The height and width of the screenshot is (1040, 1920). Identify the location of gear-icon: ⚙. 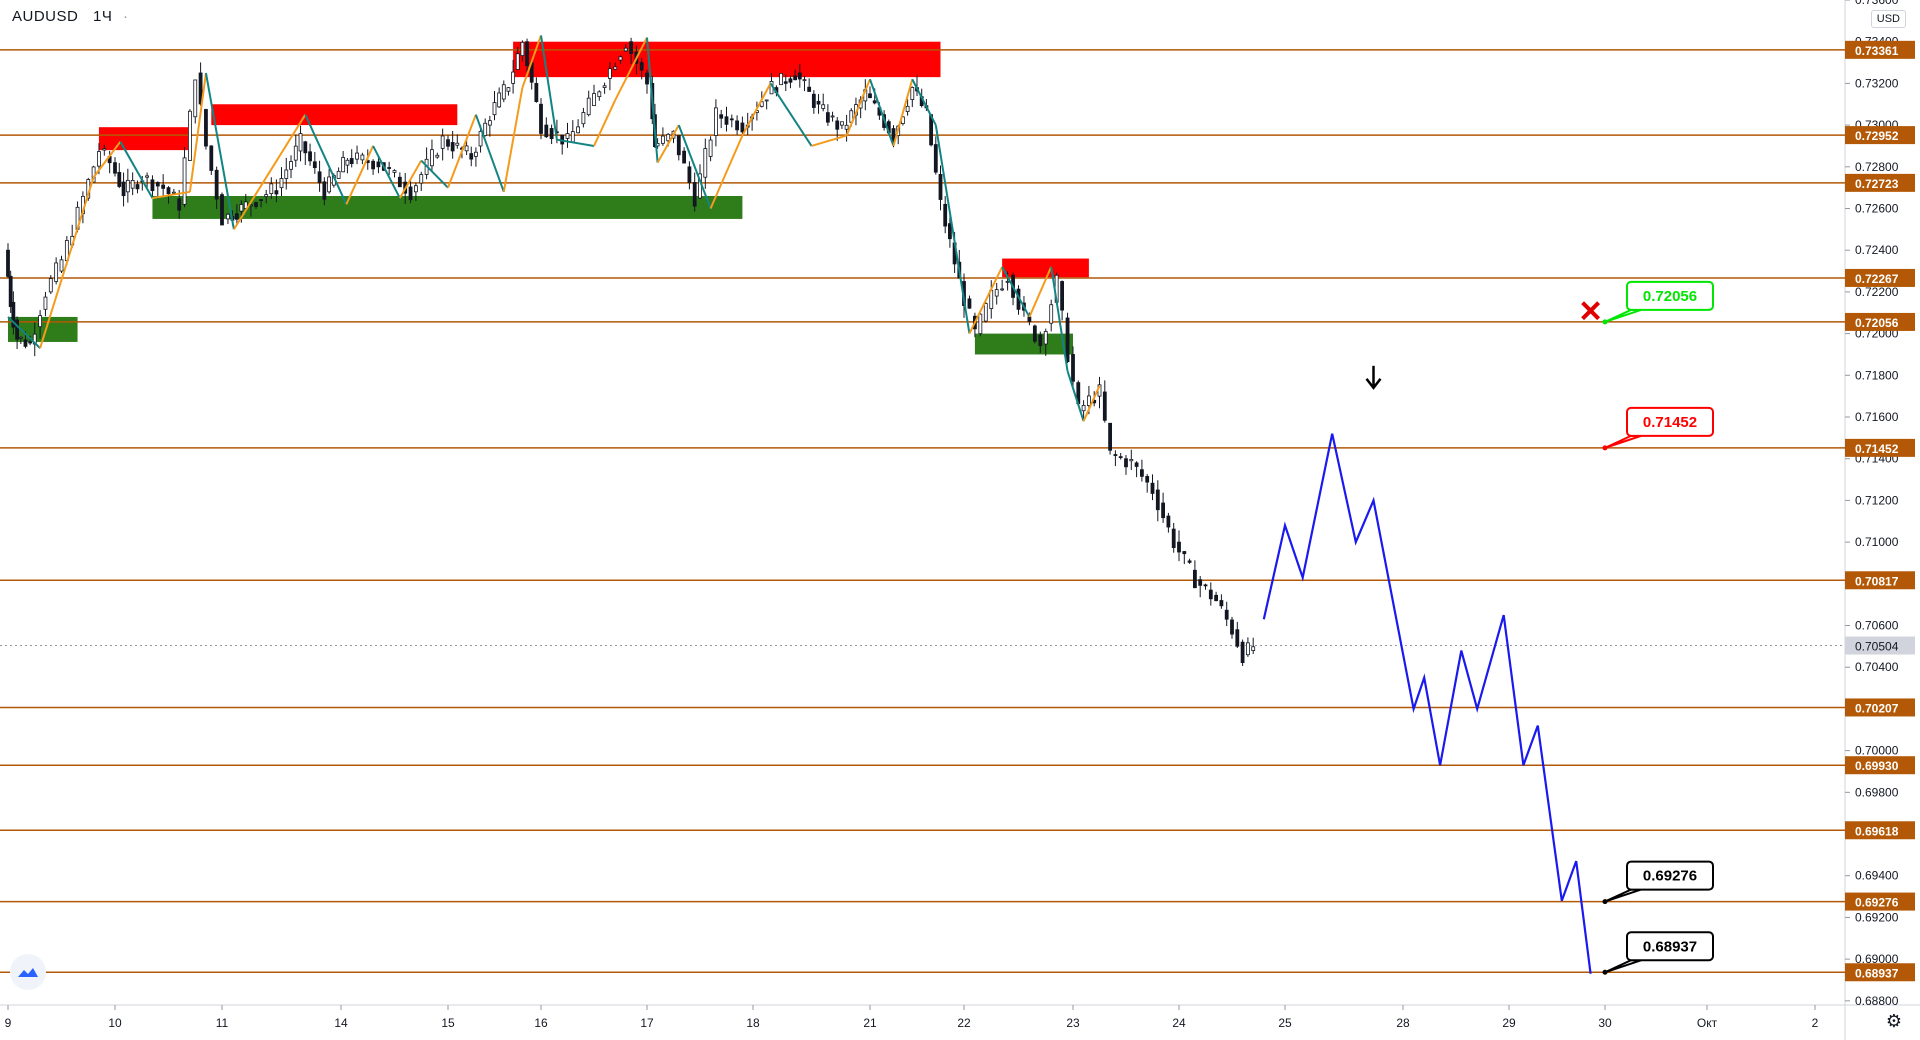
(1893, 1021).